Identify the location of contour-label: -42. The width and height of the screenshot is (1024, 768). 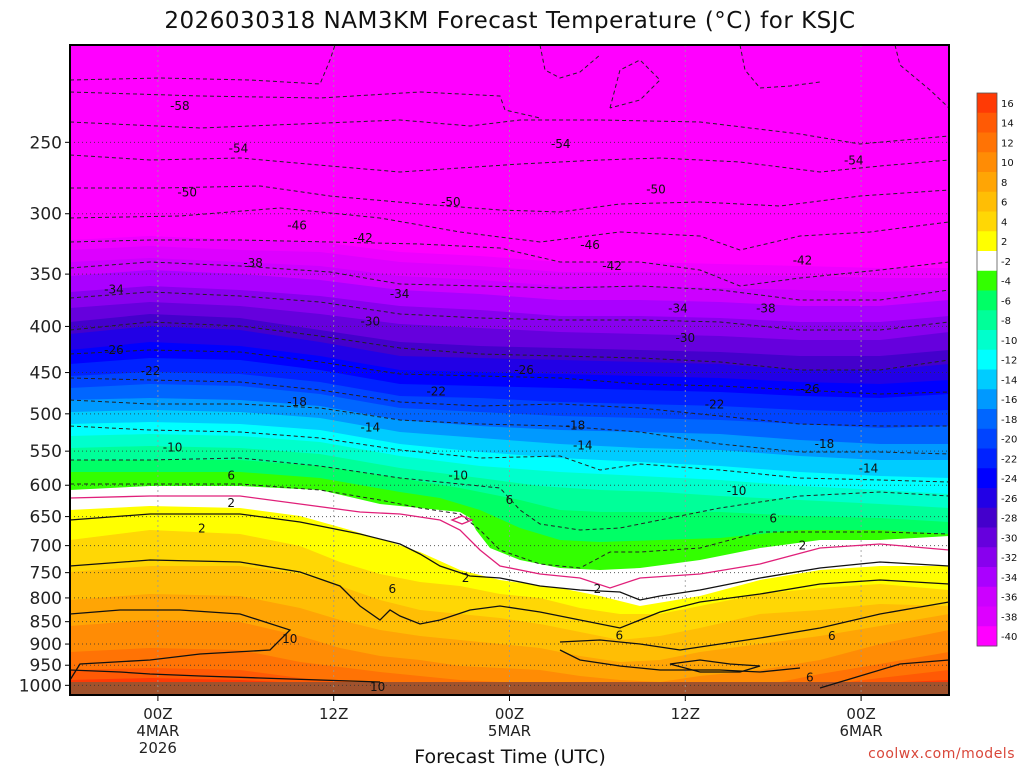
(363, 238).